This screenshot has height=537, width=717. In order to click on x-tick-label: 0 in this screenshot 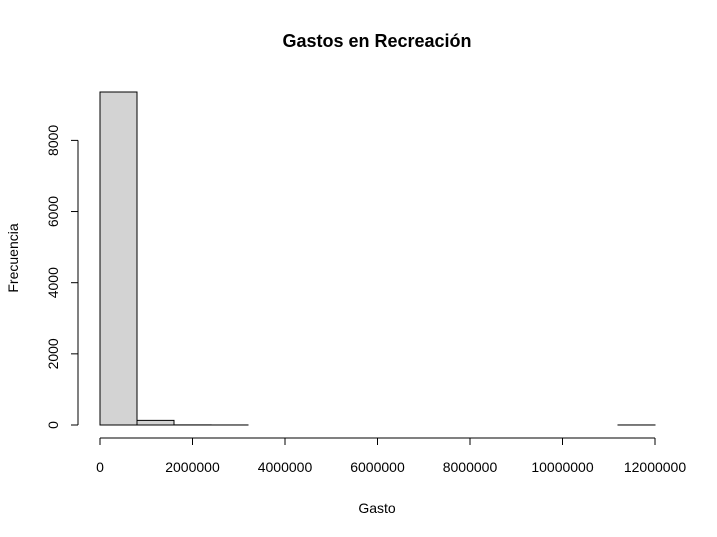, I will do `click(100, 467)`.